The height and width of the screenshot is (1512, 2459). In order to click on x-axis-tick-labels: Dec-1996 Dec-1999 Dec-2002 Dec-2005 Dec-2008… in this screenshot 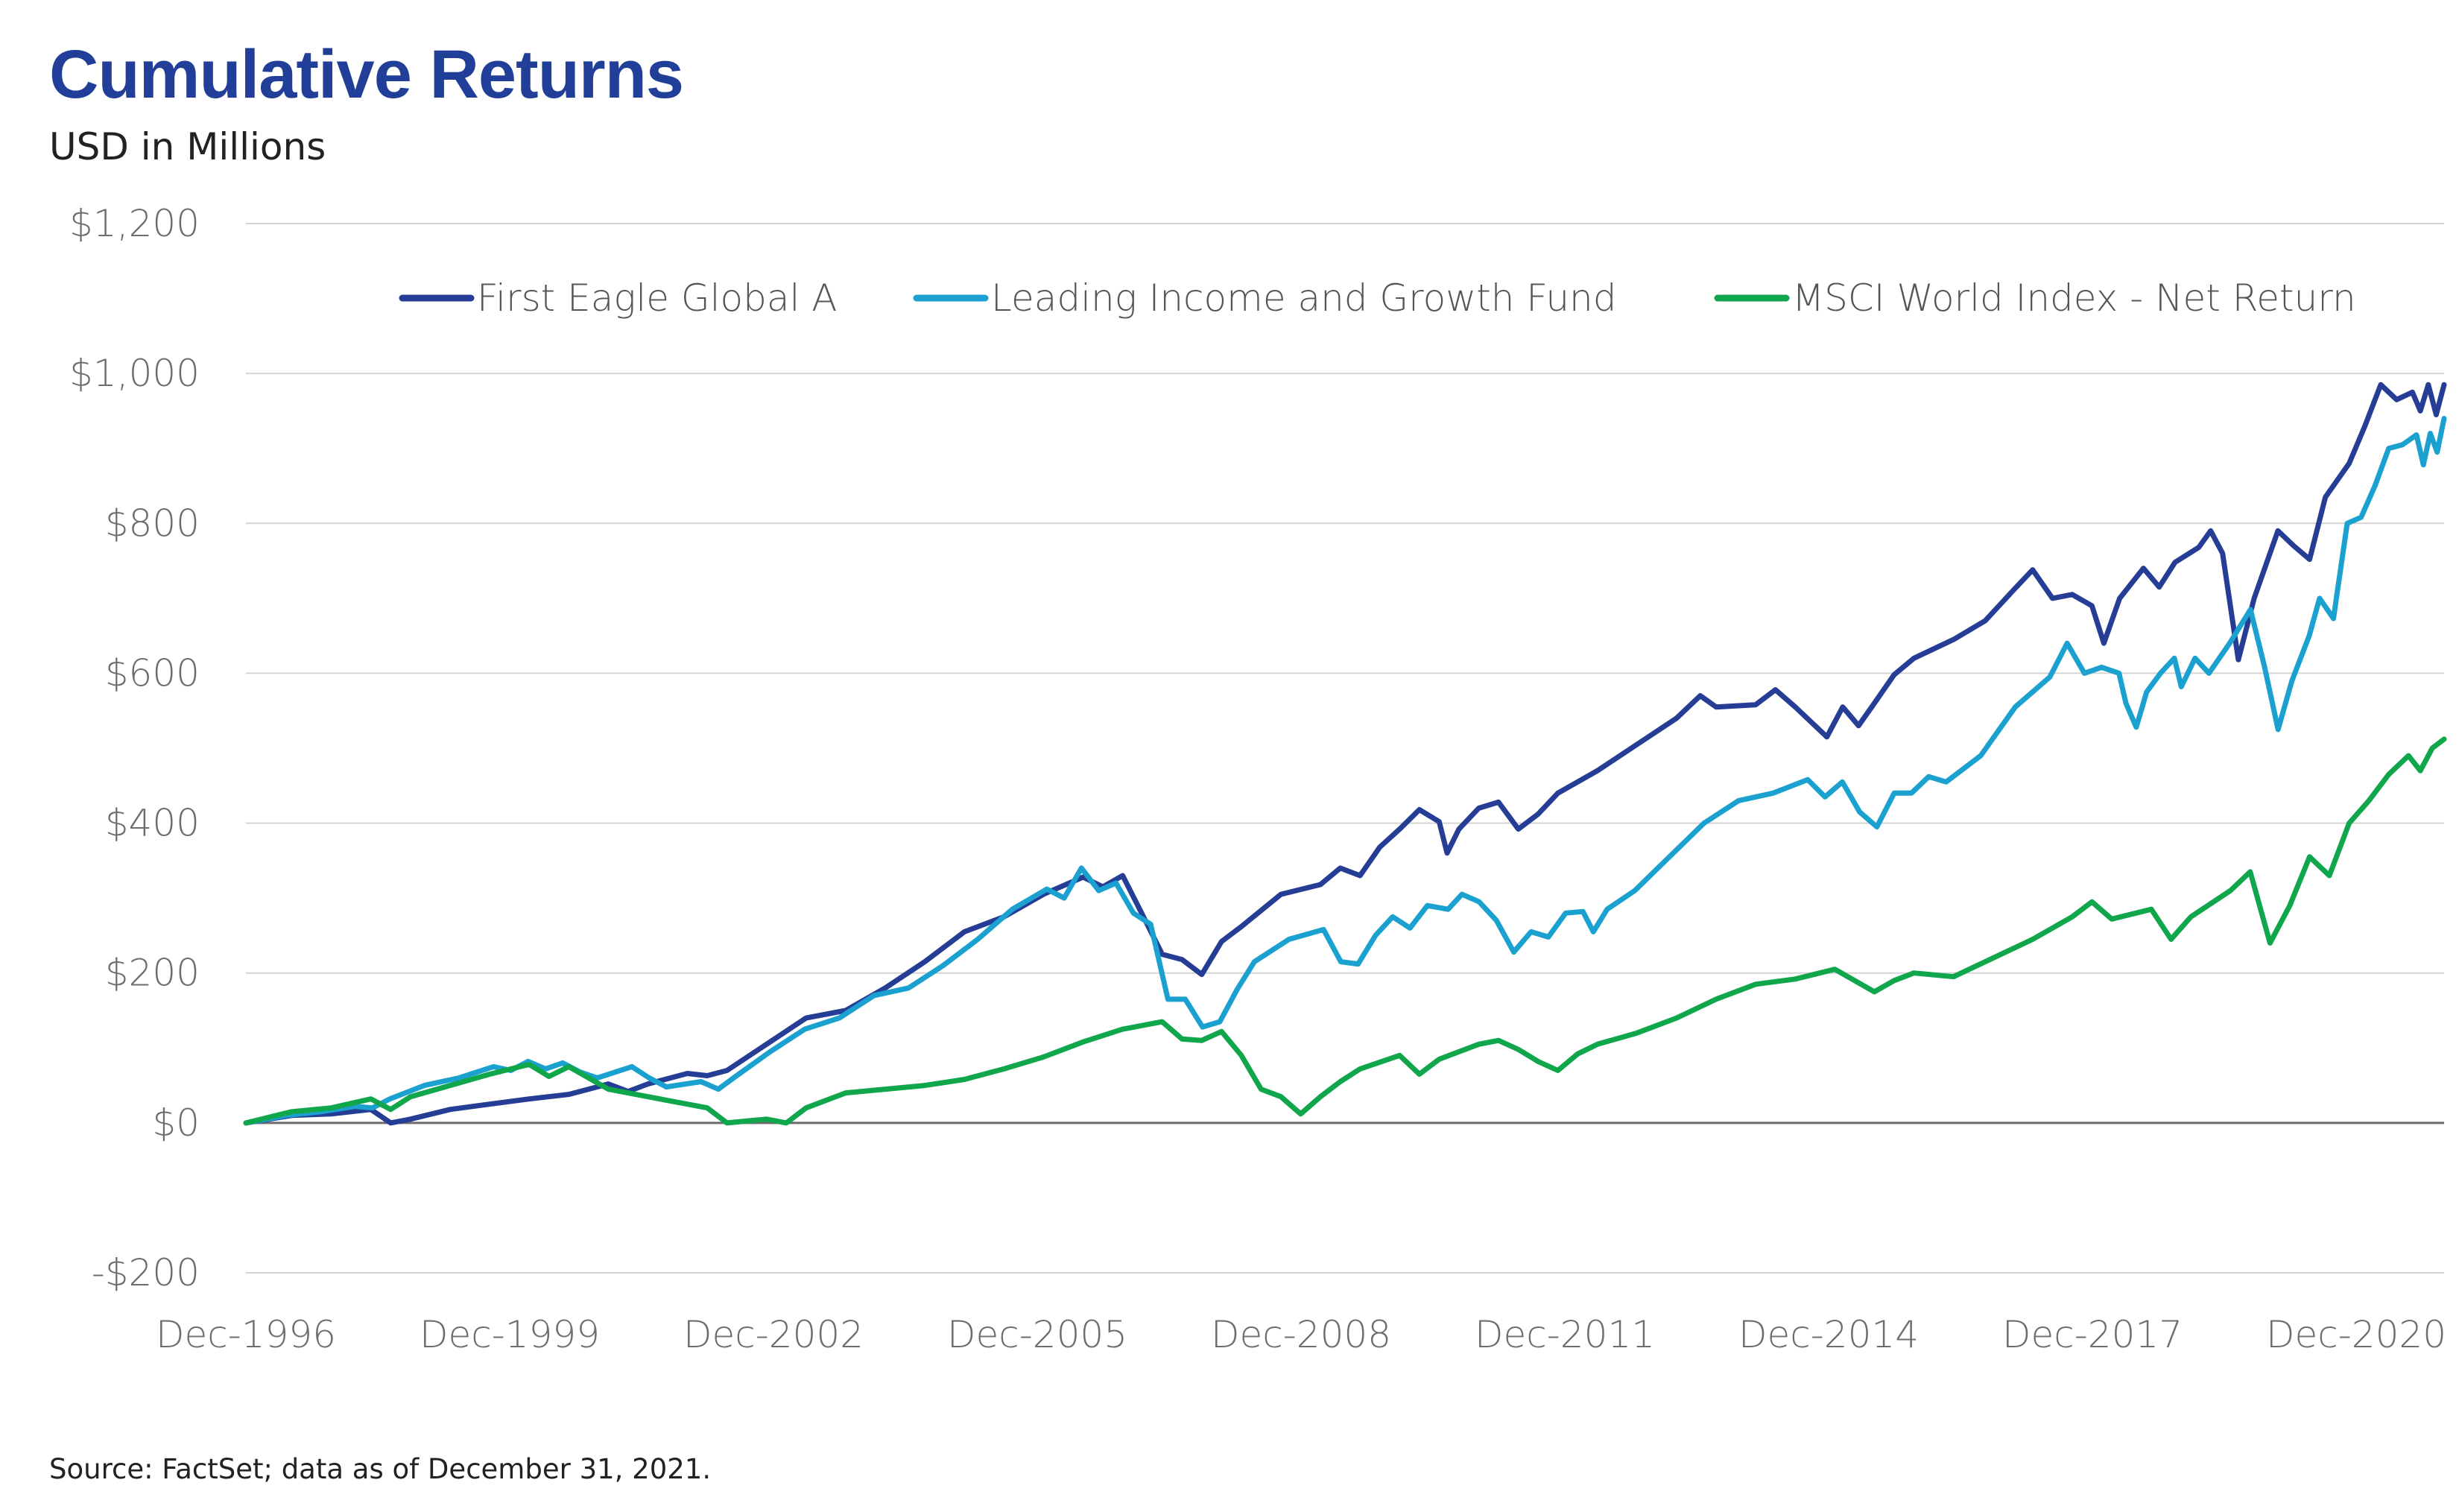, I will do `click(1301, 1334)`.